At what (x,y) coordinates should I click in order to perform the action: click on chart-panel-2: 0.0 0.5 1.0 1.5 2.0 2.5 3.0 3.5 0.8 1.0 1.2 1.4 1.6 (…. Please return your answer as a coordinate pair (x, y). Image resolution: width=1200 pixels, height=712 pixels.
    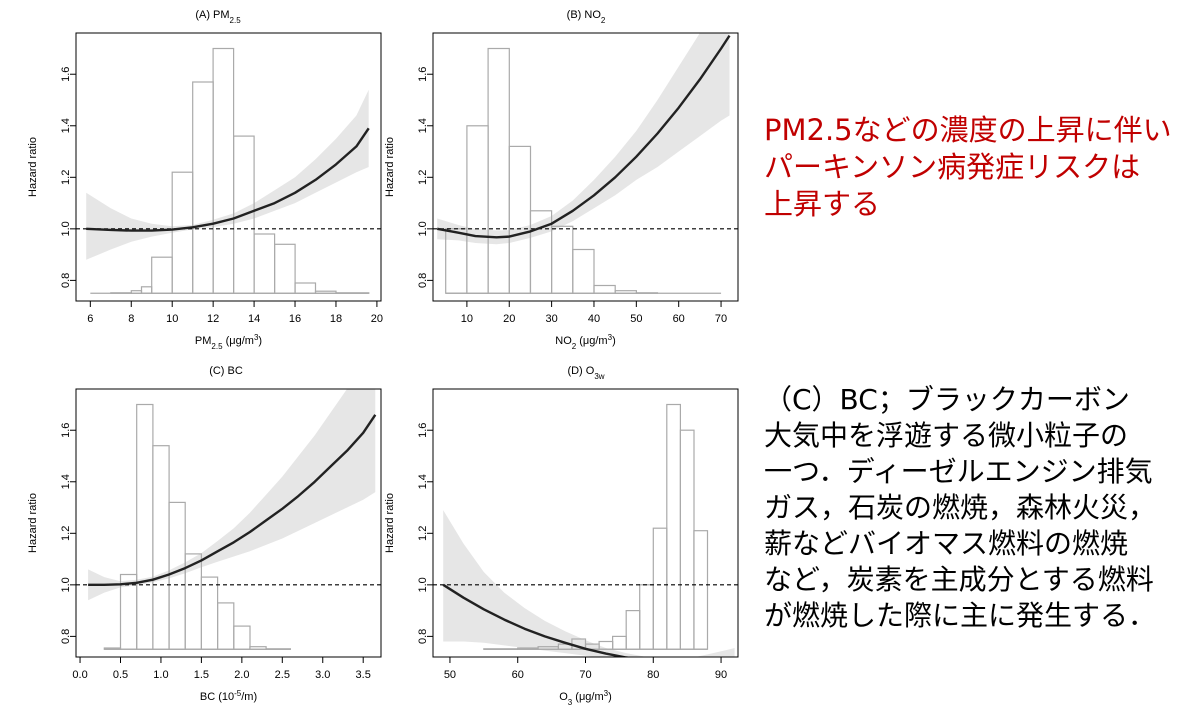
    Looking at the image, I should click on (204, 534).